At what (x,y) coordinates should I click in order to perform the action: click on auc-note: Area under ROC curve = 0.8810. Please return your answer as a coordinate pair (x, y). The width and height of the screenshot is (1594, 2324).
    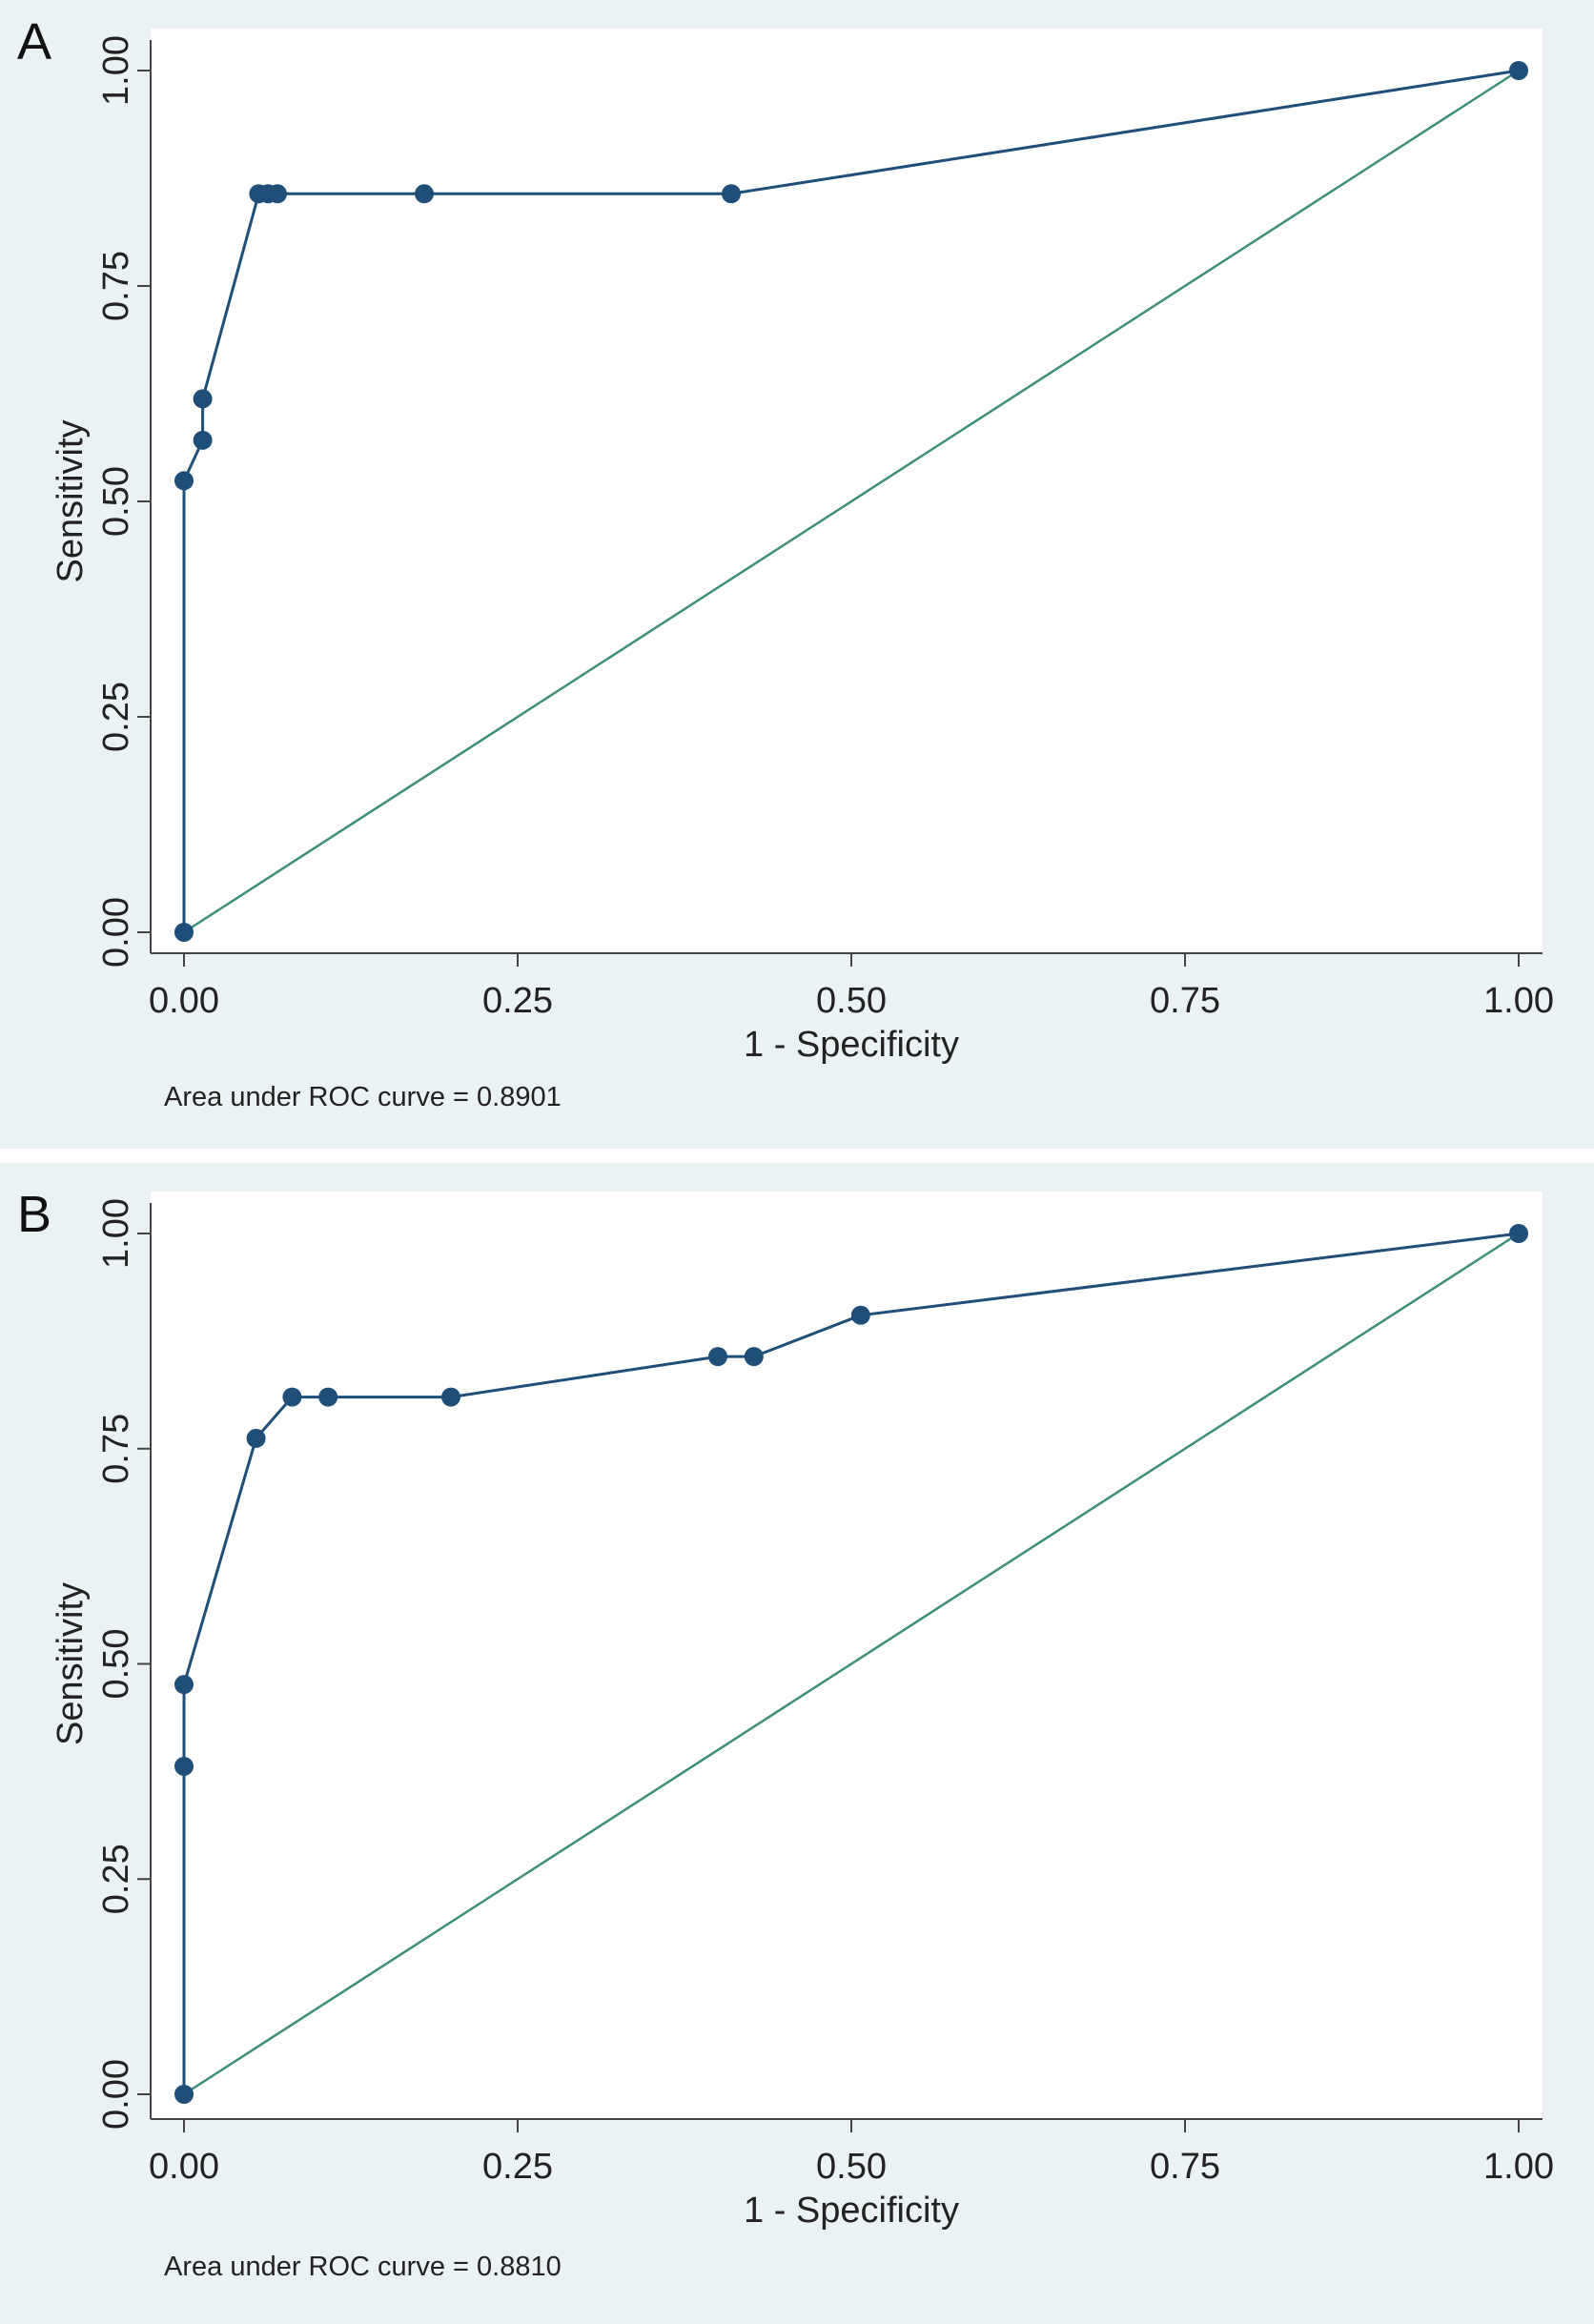
    Looking at the image, I should click on (363, 2267).